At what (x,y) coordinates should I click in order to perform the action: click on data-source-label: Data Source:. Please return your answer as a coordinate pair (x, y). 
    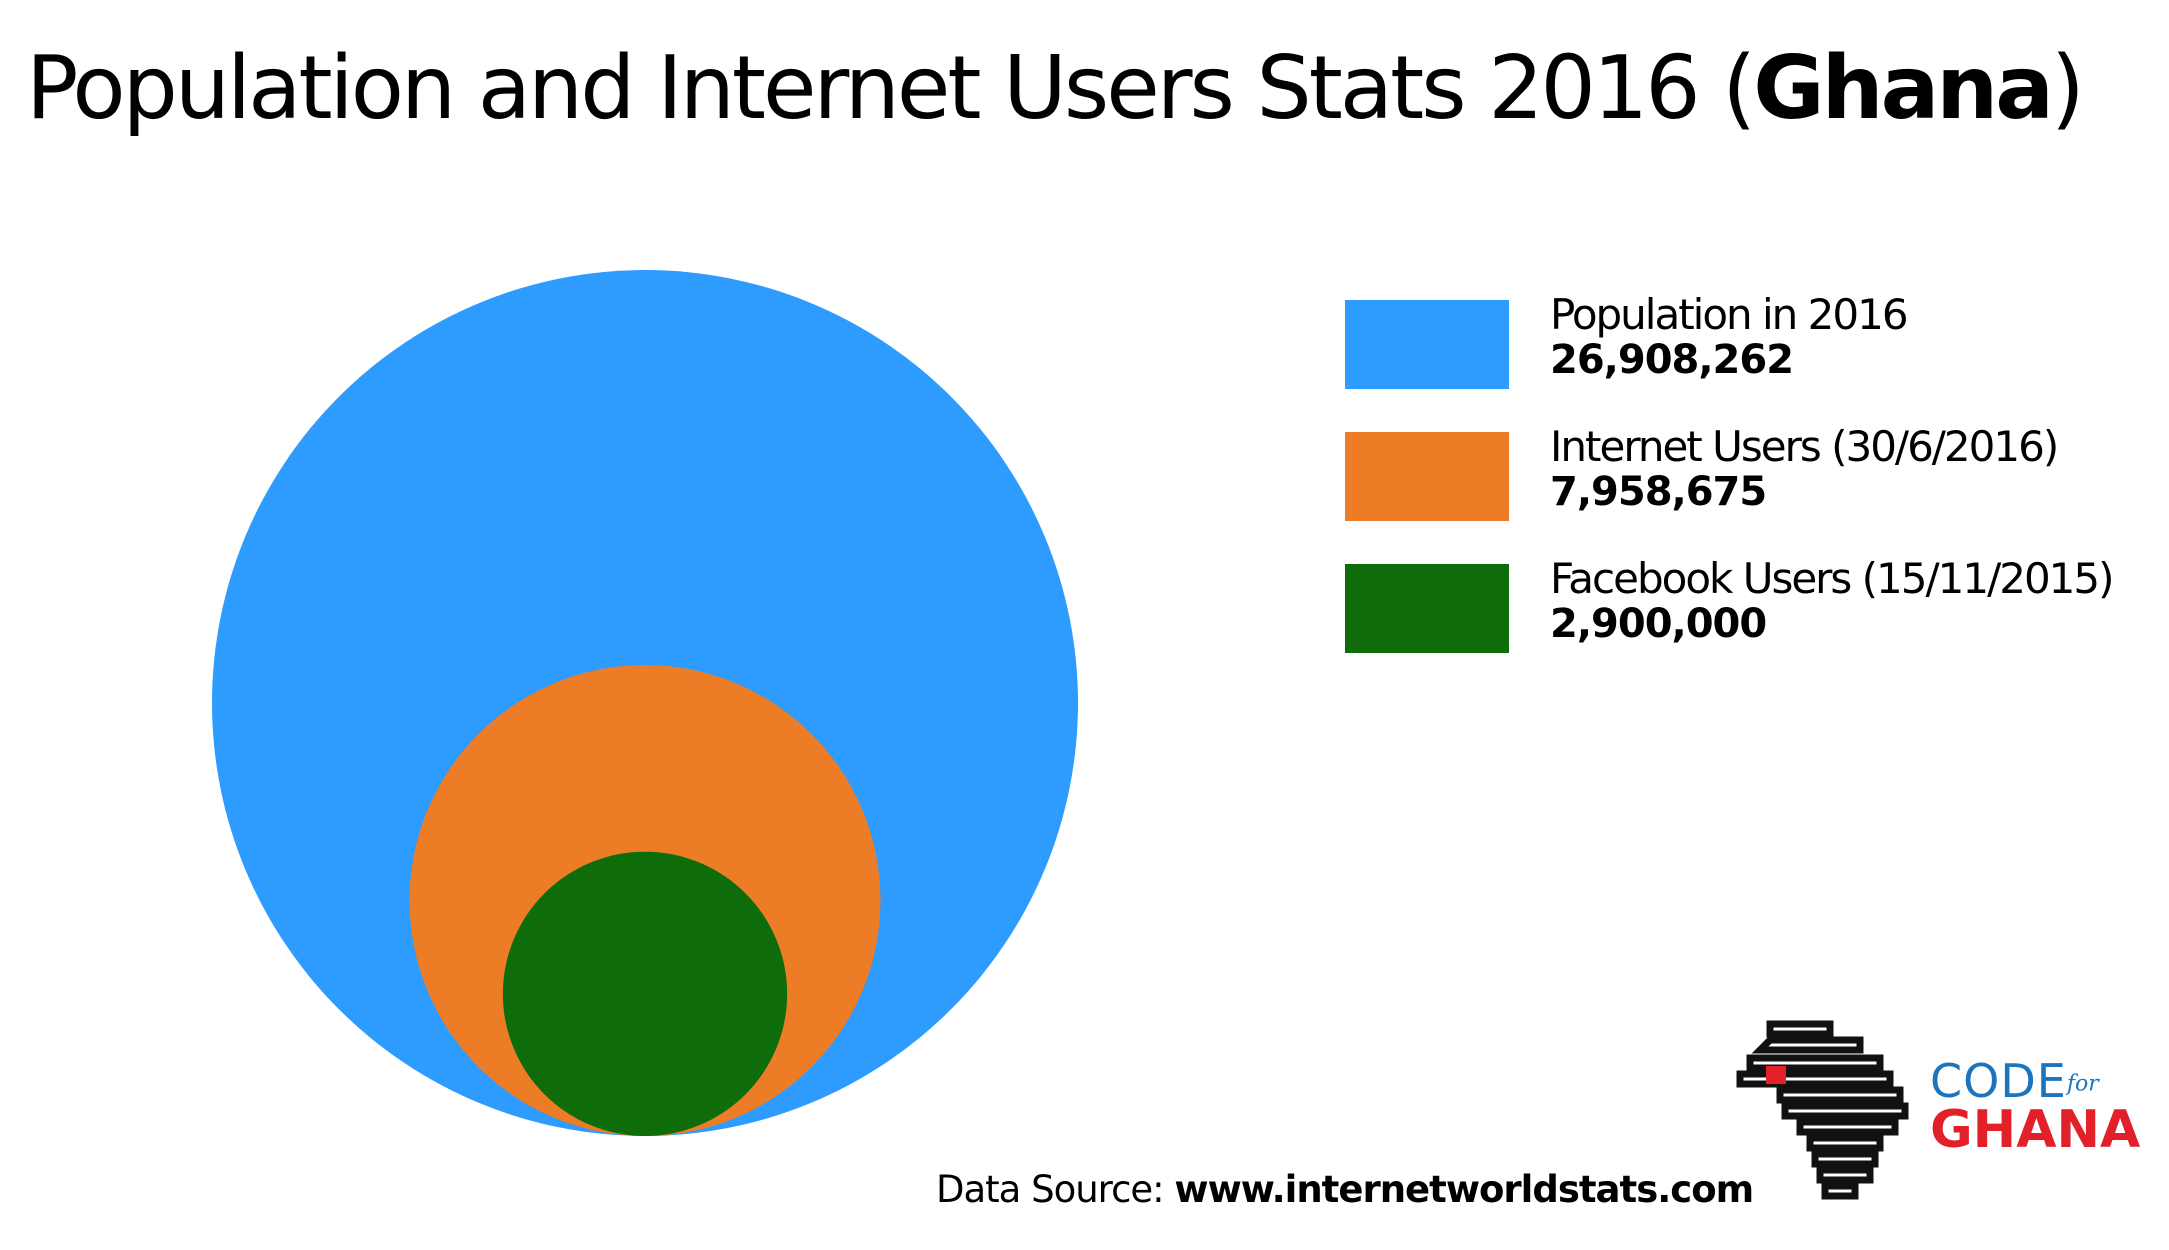
    Looking at the image, I should click on (1050, 1189).